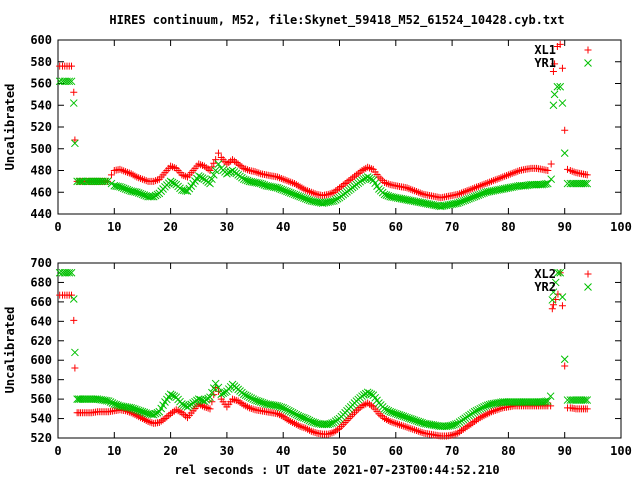 The height and width of the screenshot is (480, 640). What do you see at coordinates (41, 302) in the screenshot?
I see `y-tick-label: 660` at bounding box center [41, 302].